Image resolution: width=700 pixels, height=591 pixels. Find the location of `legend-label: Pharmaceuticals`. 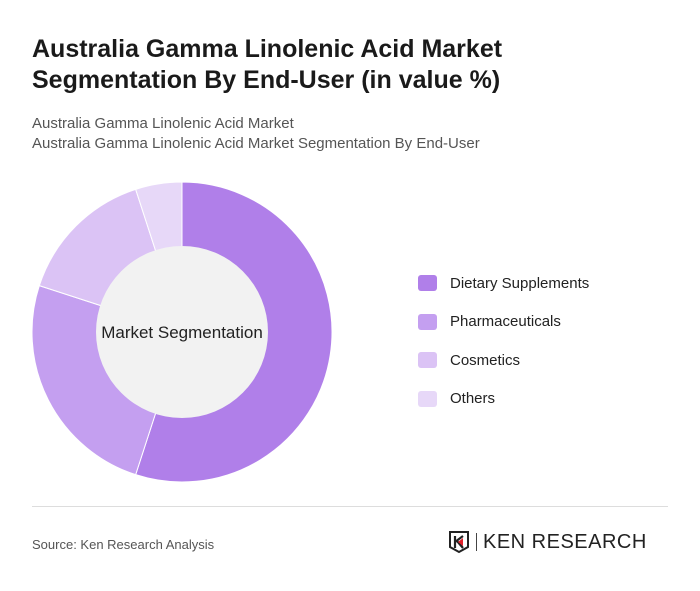

legend-label: Pharmaceuticals is located at coordinates (505, 322).